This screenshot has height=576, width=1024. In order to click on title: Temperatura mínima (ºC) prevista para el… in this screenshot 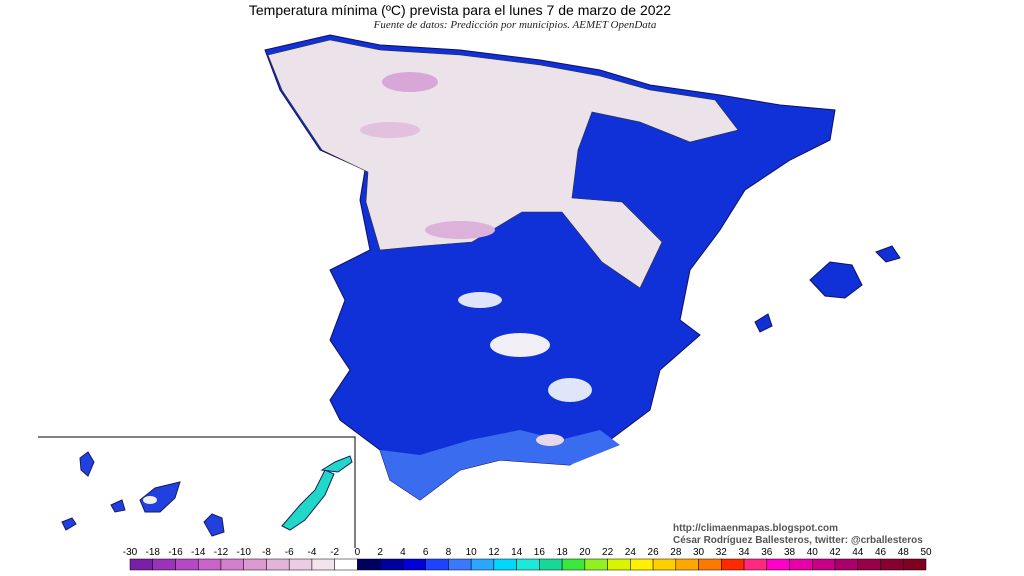, I will do `click(460, 10)`.